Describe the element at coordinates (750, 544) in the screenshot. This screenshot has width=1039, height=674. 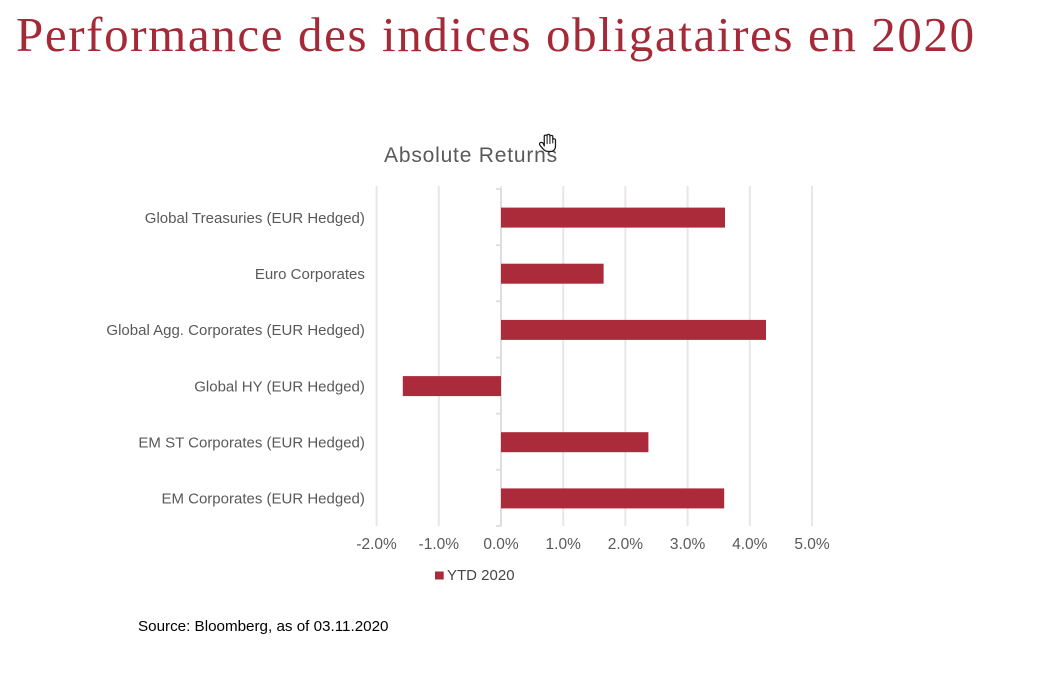
I see `svg-text: 4.0%` at that location.